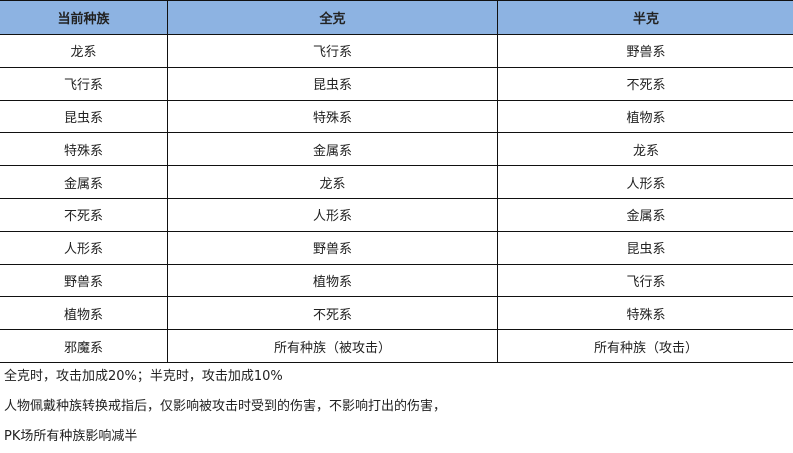  What do you see at coordinates (645, 17) in the screenshot?
I see `header-half-counter: 半克` at bounding box center [645, 17].